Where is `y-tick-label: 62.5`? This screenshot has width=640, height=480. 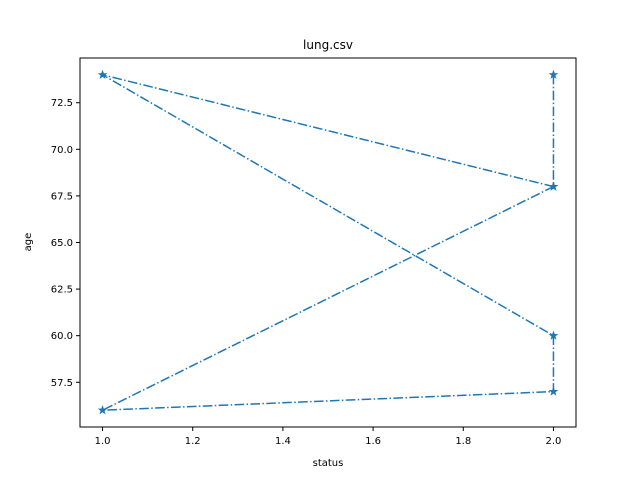
y-tick-label: 62.5 is located at coordinates (62, 290).